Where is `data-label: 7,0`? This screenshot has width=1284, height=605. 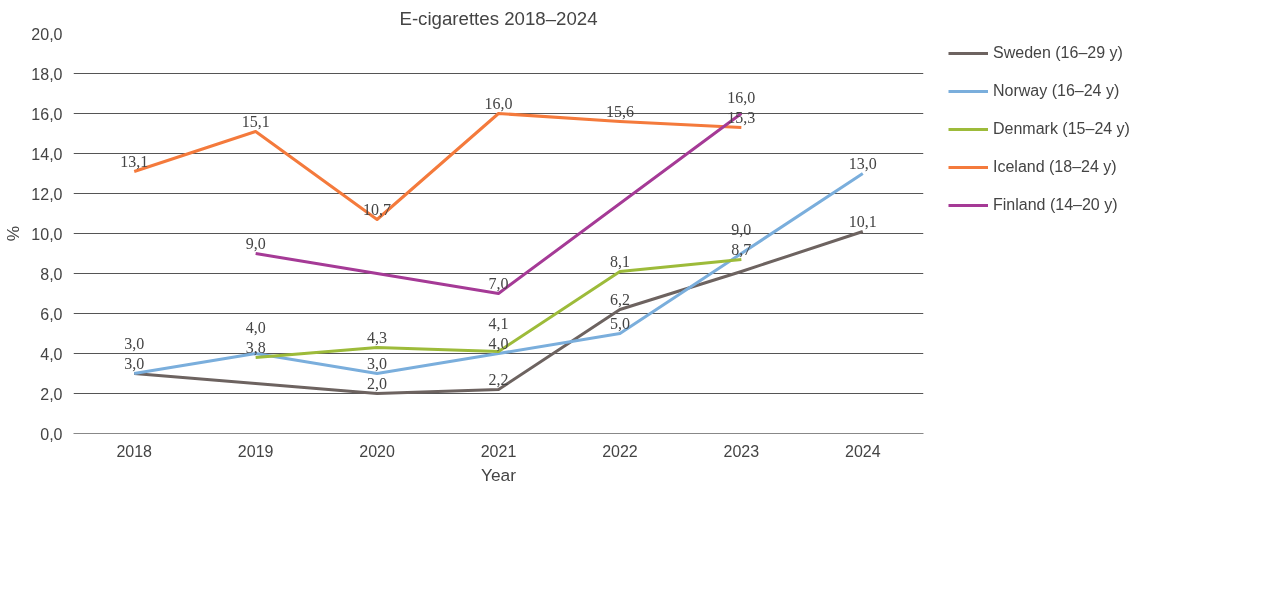
data-label: 7,0 is located at coordinates (498, 283).